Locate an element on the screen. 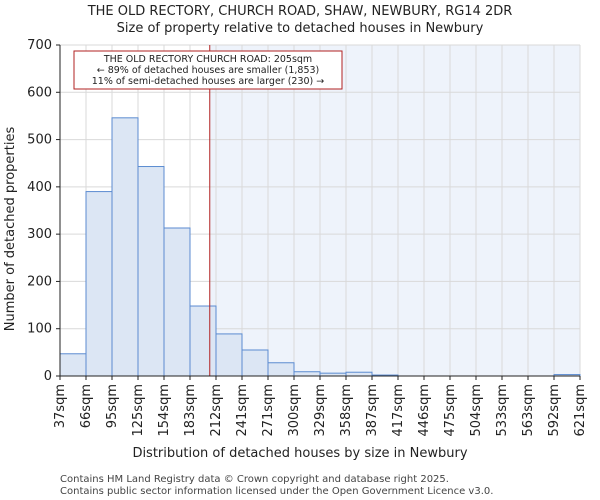 The width and height of the screenshot is (600, 500). x-tick-label: 329sqm is located at coordinates (320, 410).